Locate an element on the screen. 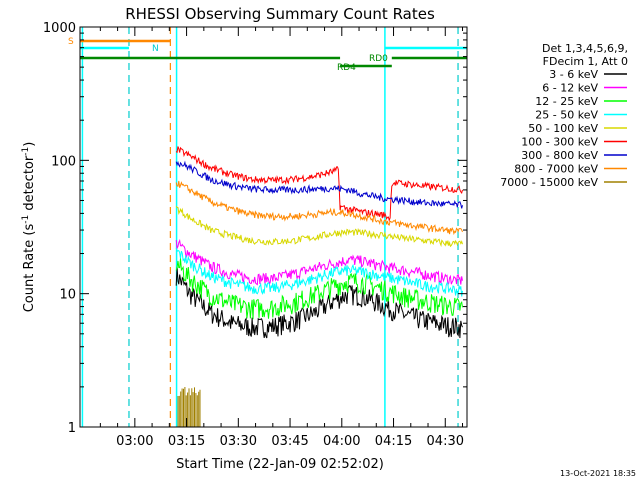 The height and width of the screenshot is (480, 640). x-tick-label: 03:45 is located at coordinates (289, 441).